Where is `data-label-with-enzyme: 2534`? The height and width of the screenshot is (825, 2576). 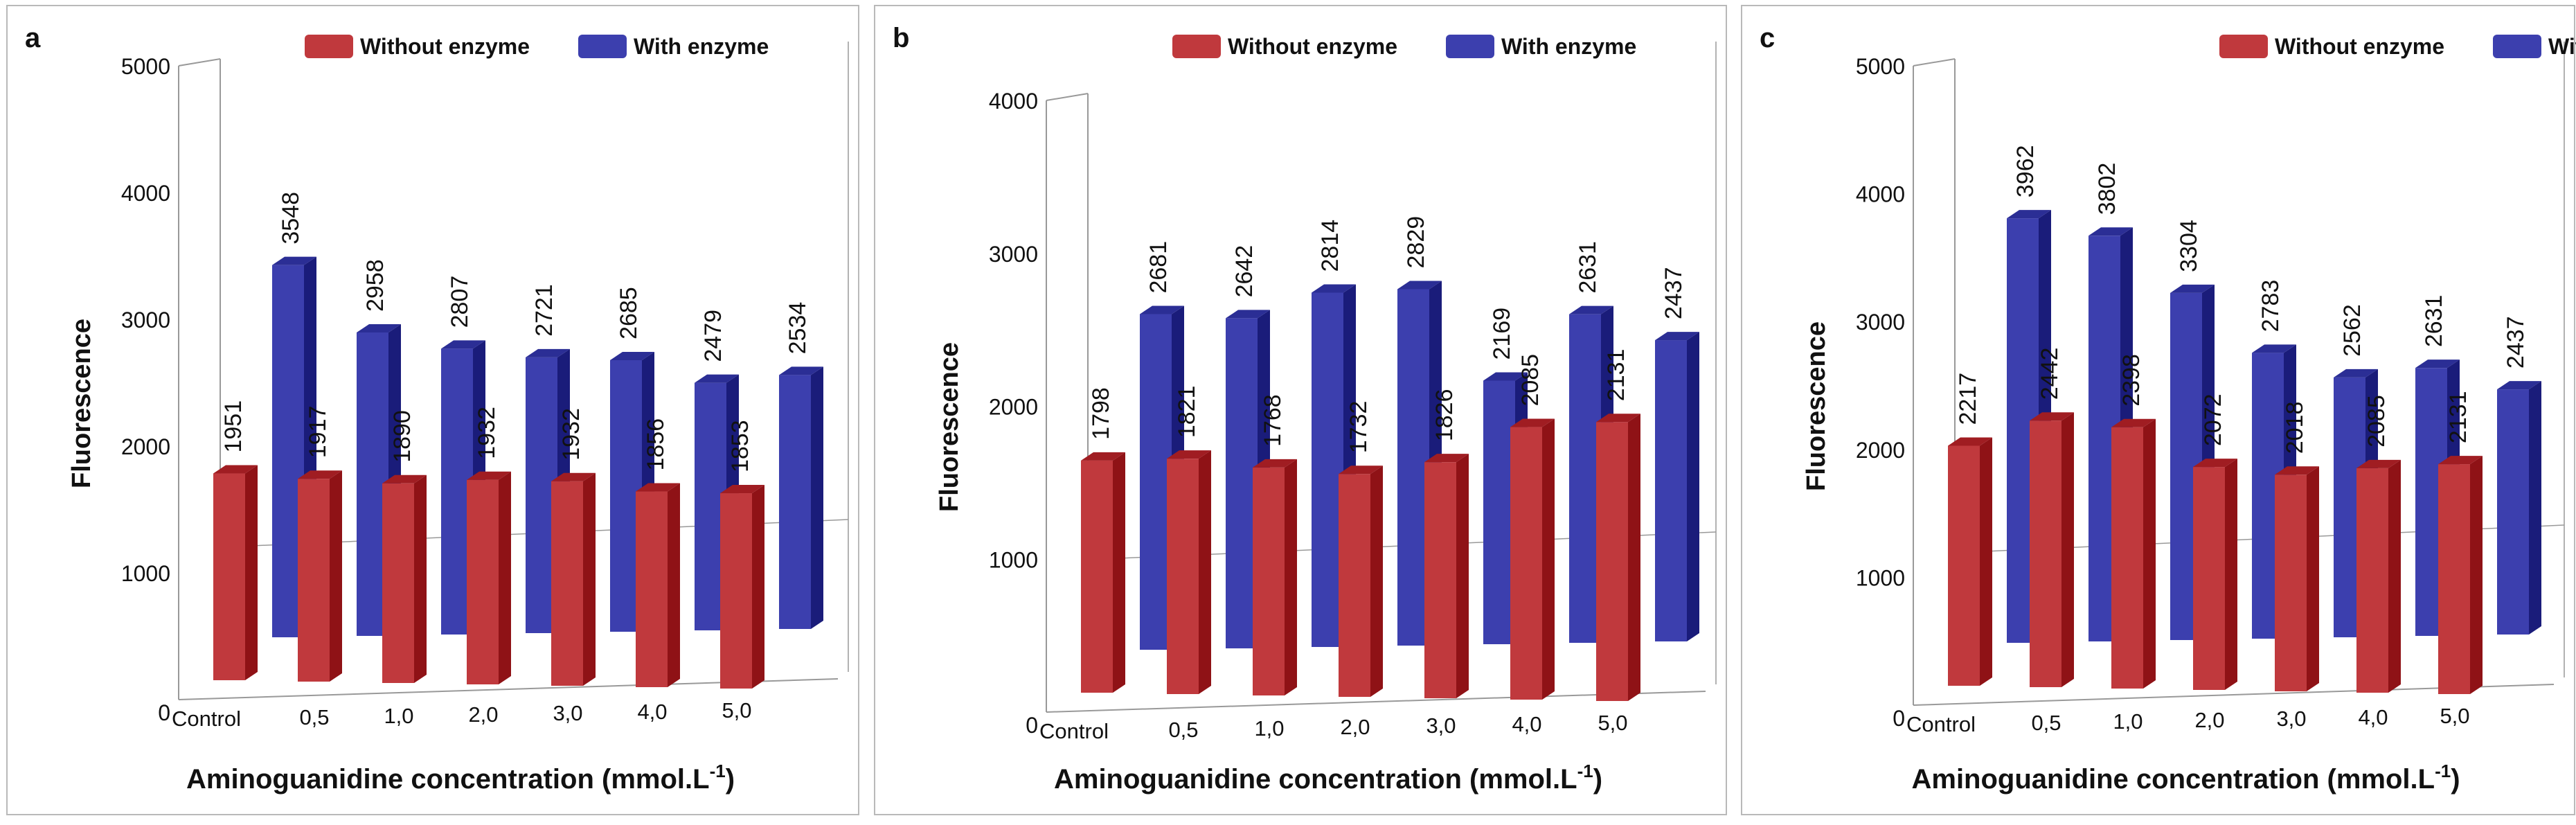 data-label-with-enzyme: 2534 is located at coordinates (798, 328).